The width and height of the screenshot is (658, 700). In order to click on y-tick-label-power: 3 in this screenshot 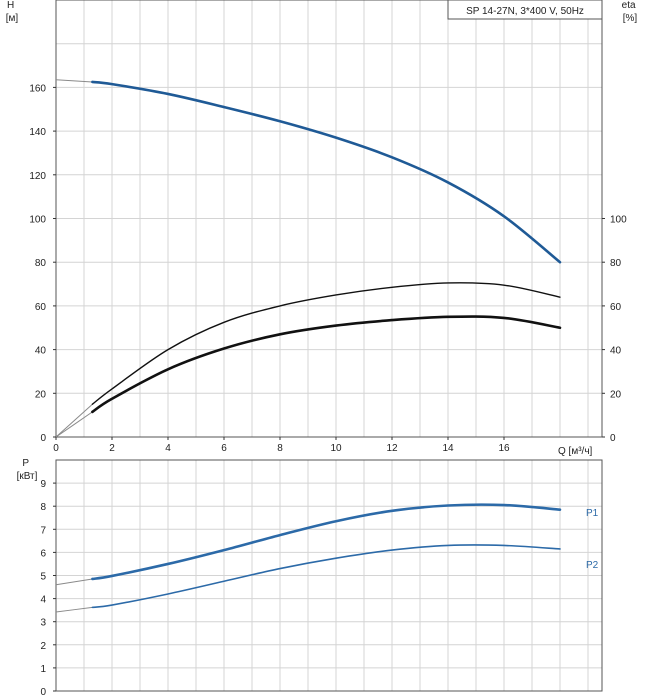, I will do `click(43, 623)`.